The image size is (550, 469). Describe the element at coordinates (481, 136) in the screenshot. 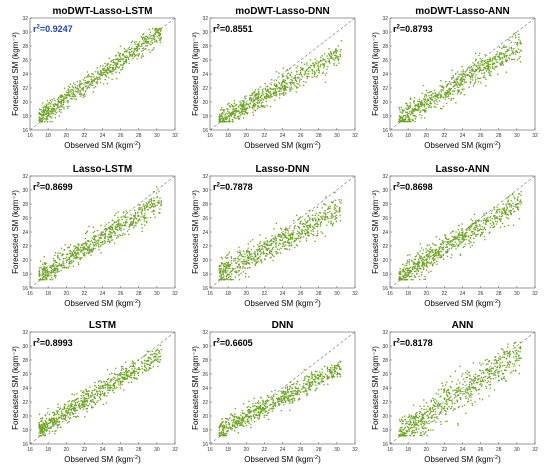

I see `x-tick-label: 26` at that location.